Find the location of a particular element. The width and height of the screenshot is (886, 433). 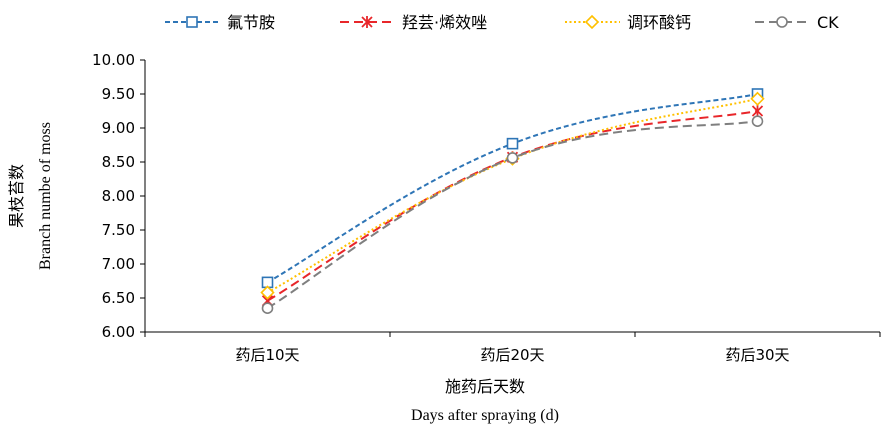

legend-item: CK is located at coordinates (797, 22).